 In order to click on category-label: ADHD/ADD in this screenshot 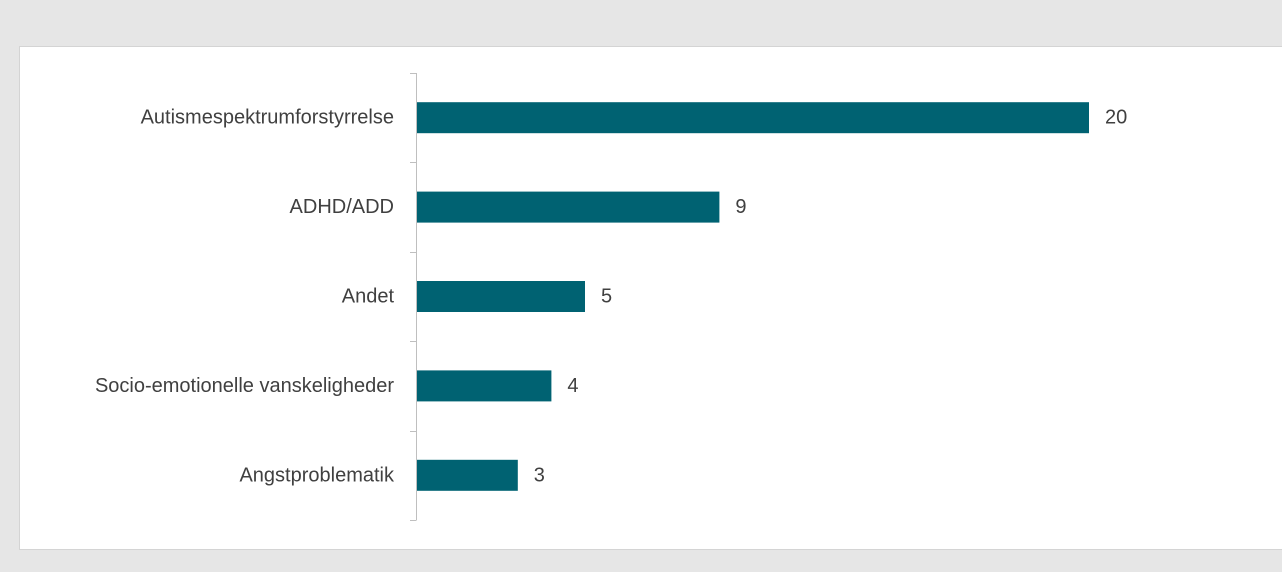, I will do `click(342, 207)`.